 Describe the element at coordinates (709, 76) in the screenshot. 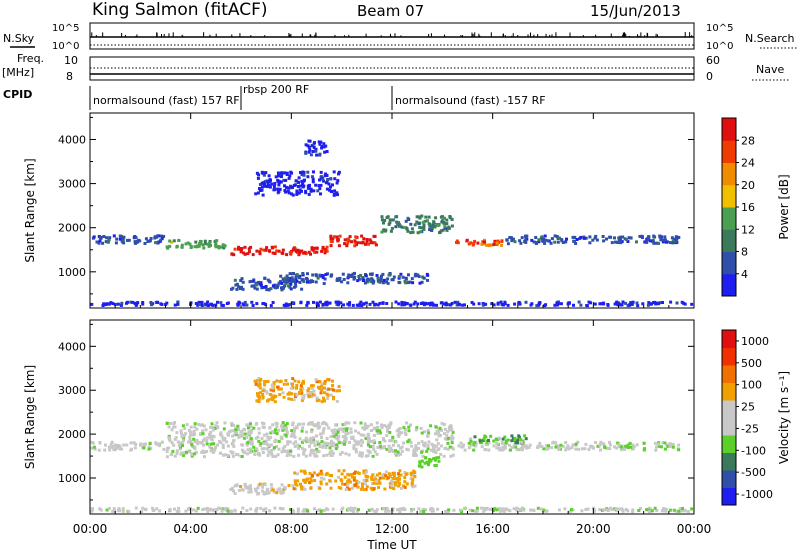

I see `nave-tick-0: 0` at that location.